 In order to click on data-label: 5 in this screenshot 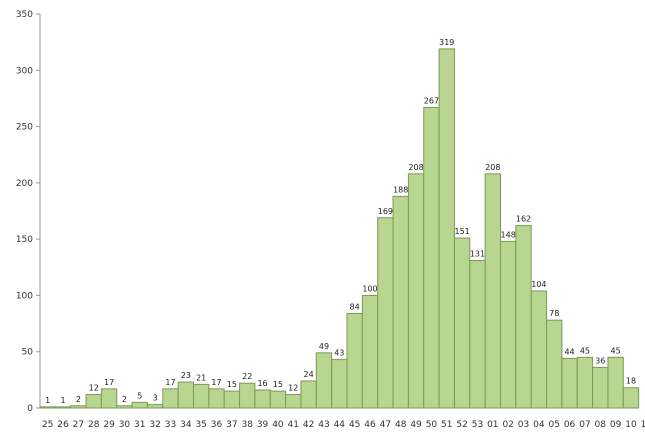, I will do `click(139, 395)`.